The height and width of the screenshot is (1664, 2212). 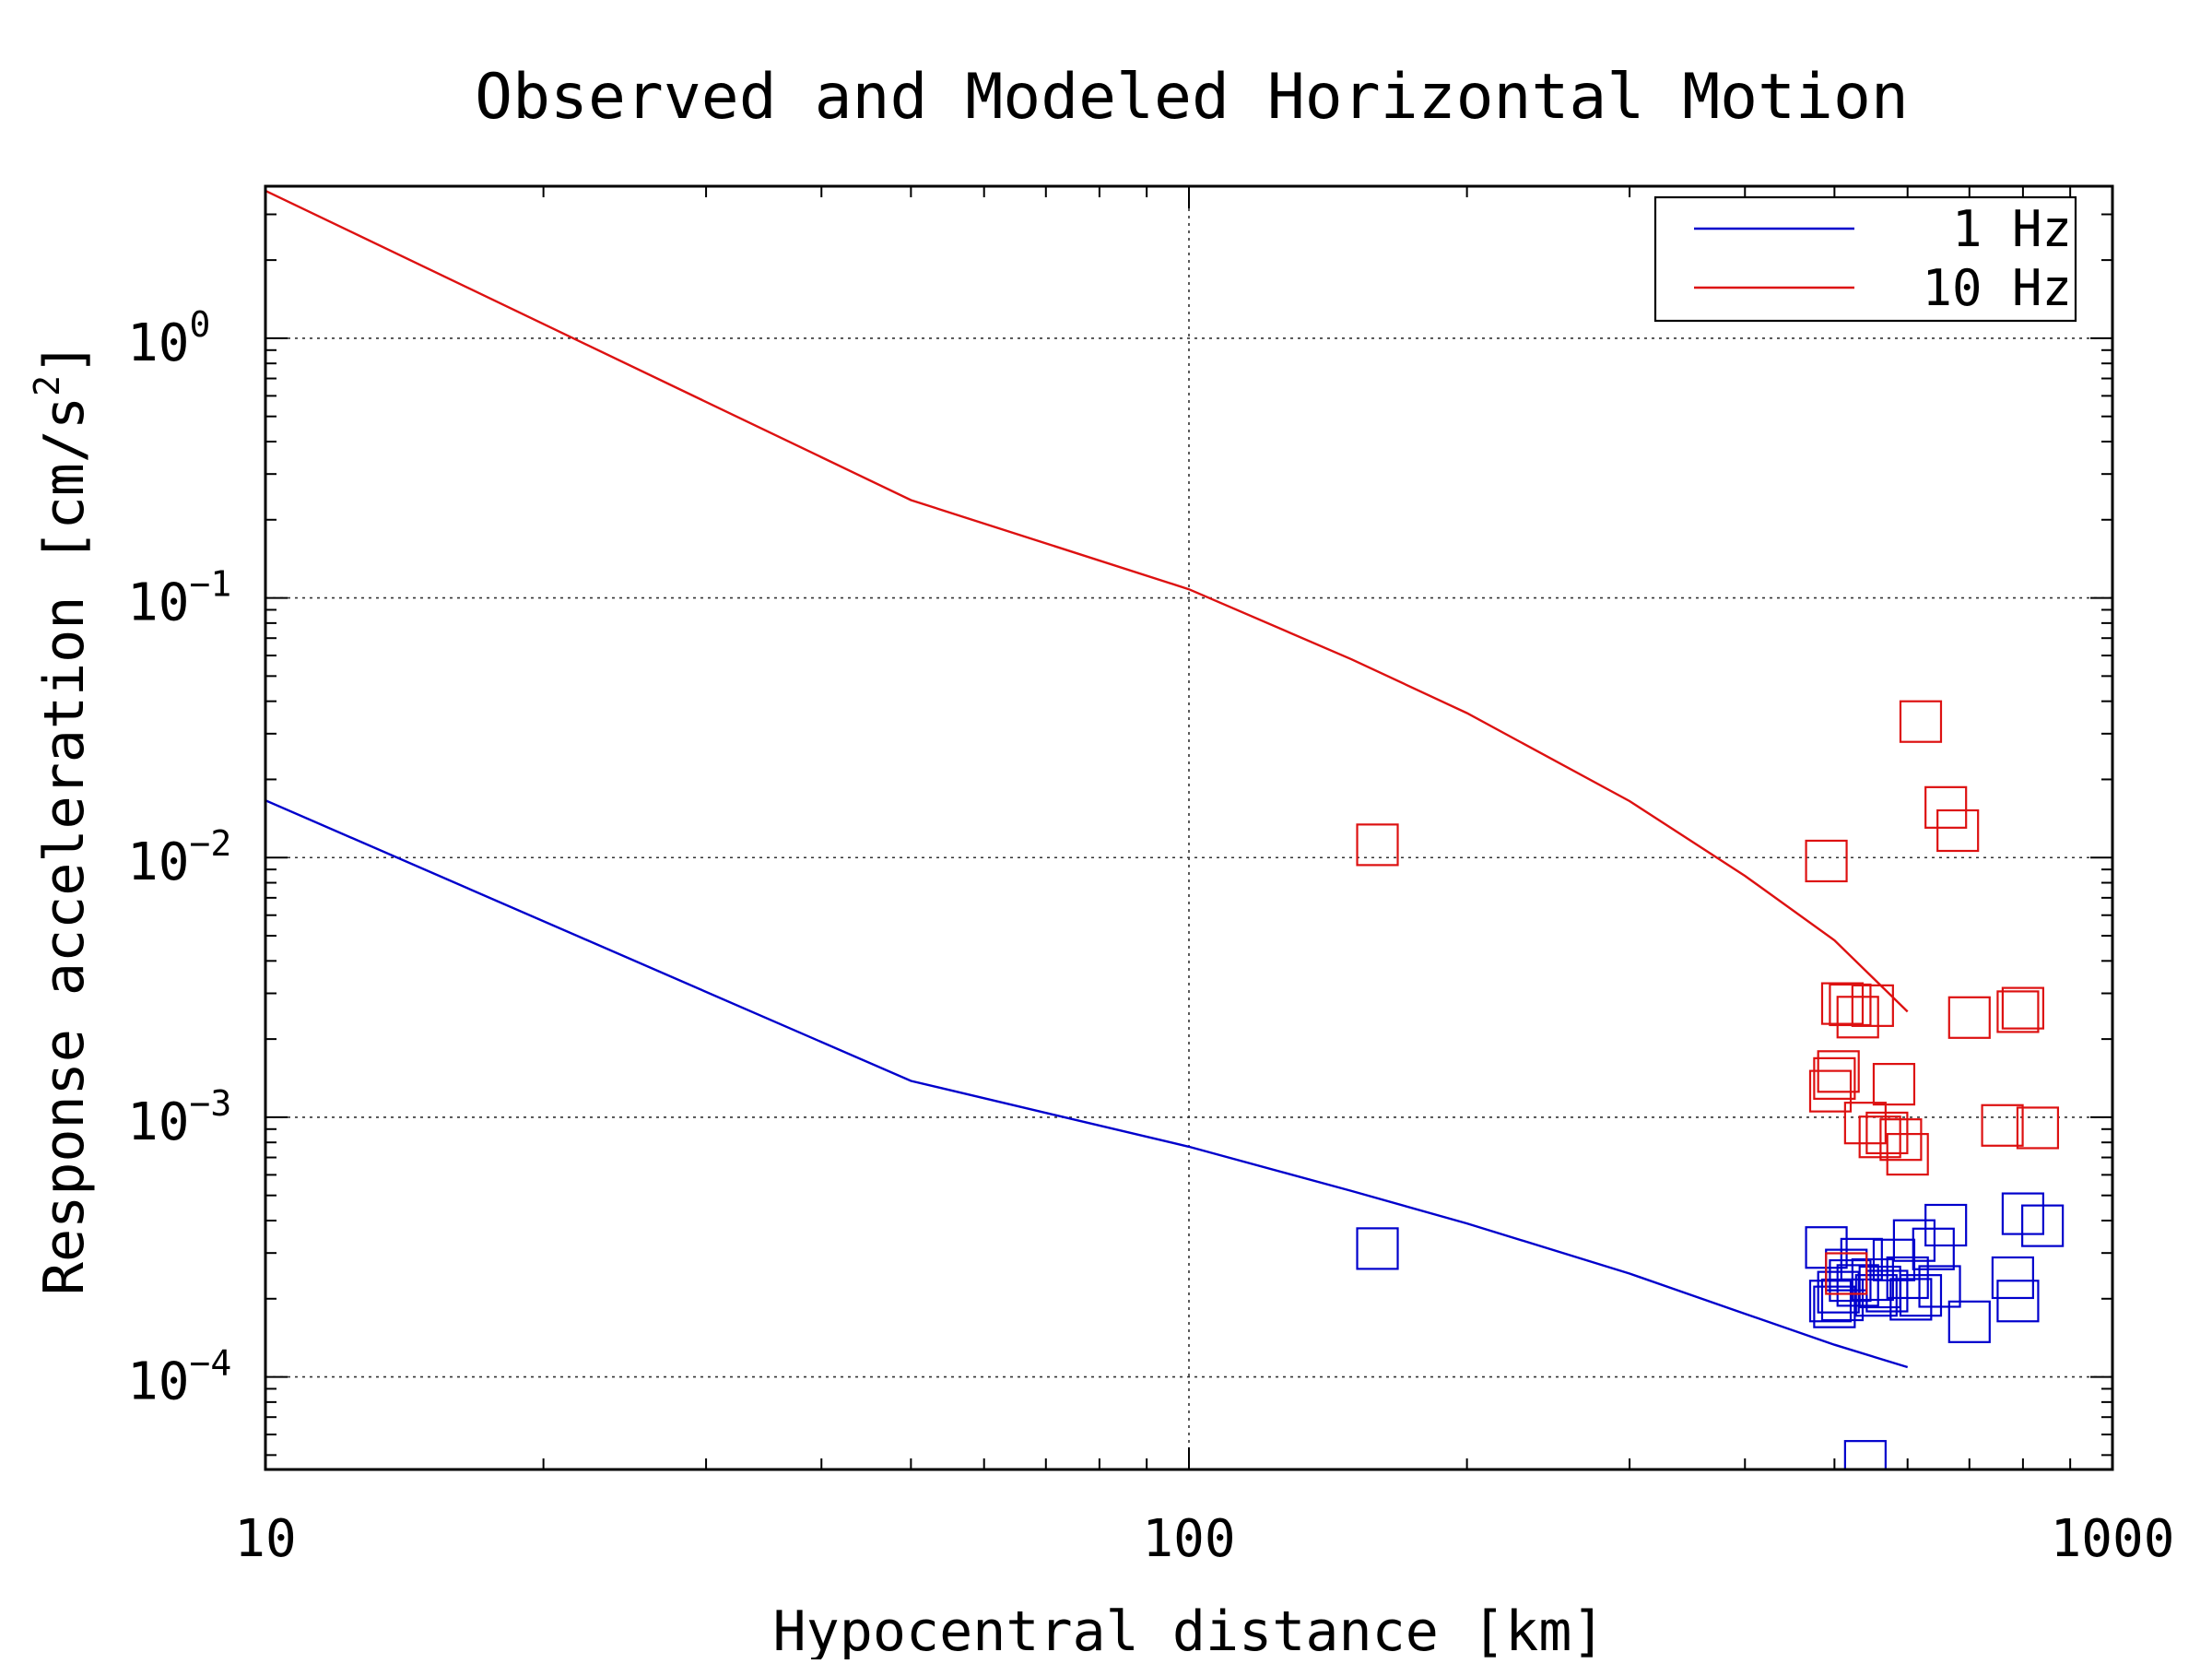 What do you see at coordinates (199, 324) in the screenshot?
I see `y-tick-label-exponent: 0` at bounding box center [199, 324].